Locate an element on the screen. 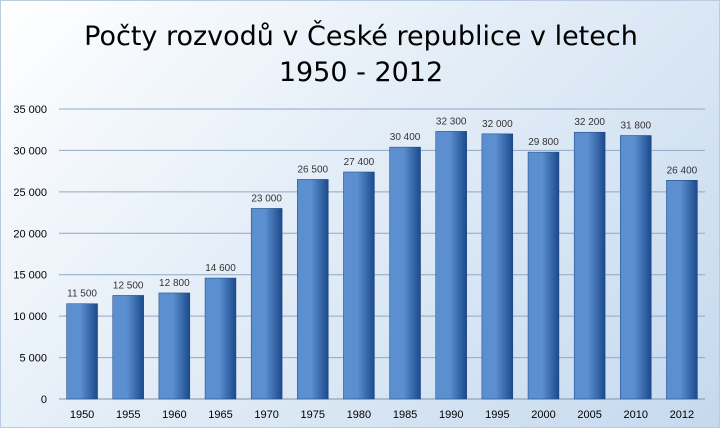 The image size is (720, 429). x-tick-label: 1950 is located at coordinates (82, 415).